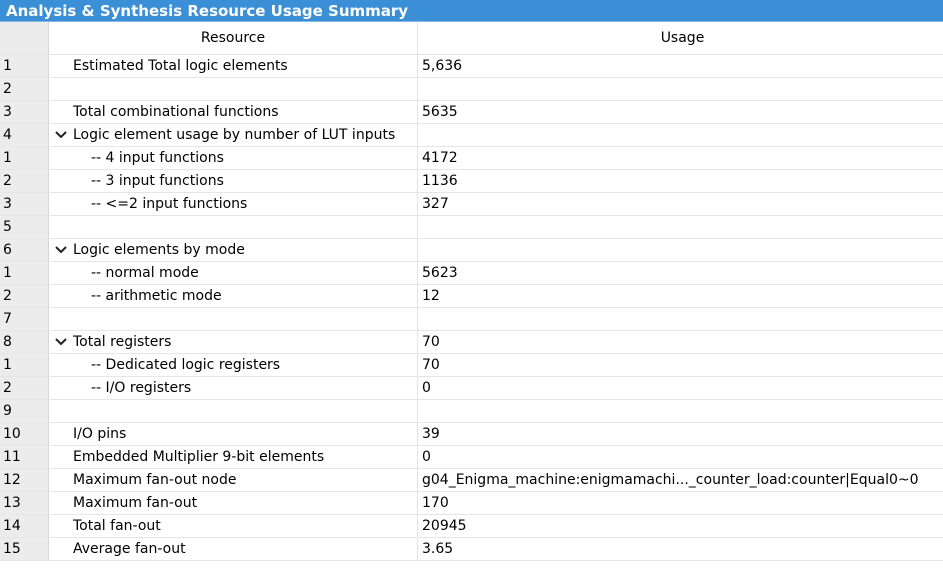  What do you see at coordinates (24, 457) in the screenshot?
I see `row-number: 11` at bounding box center [24, 457].